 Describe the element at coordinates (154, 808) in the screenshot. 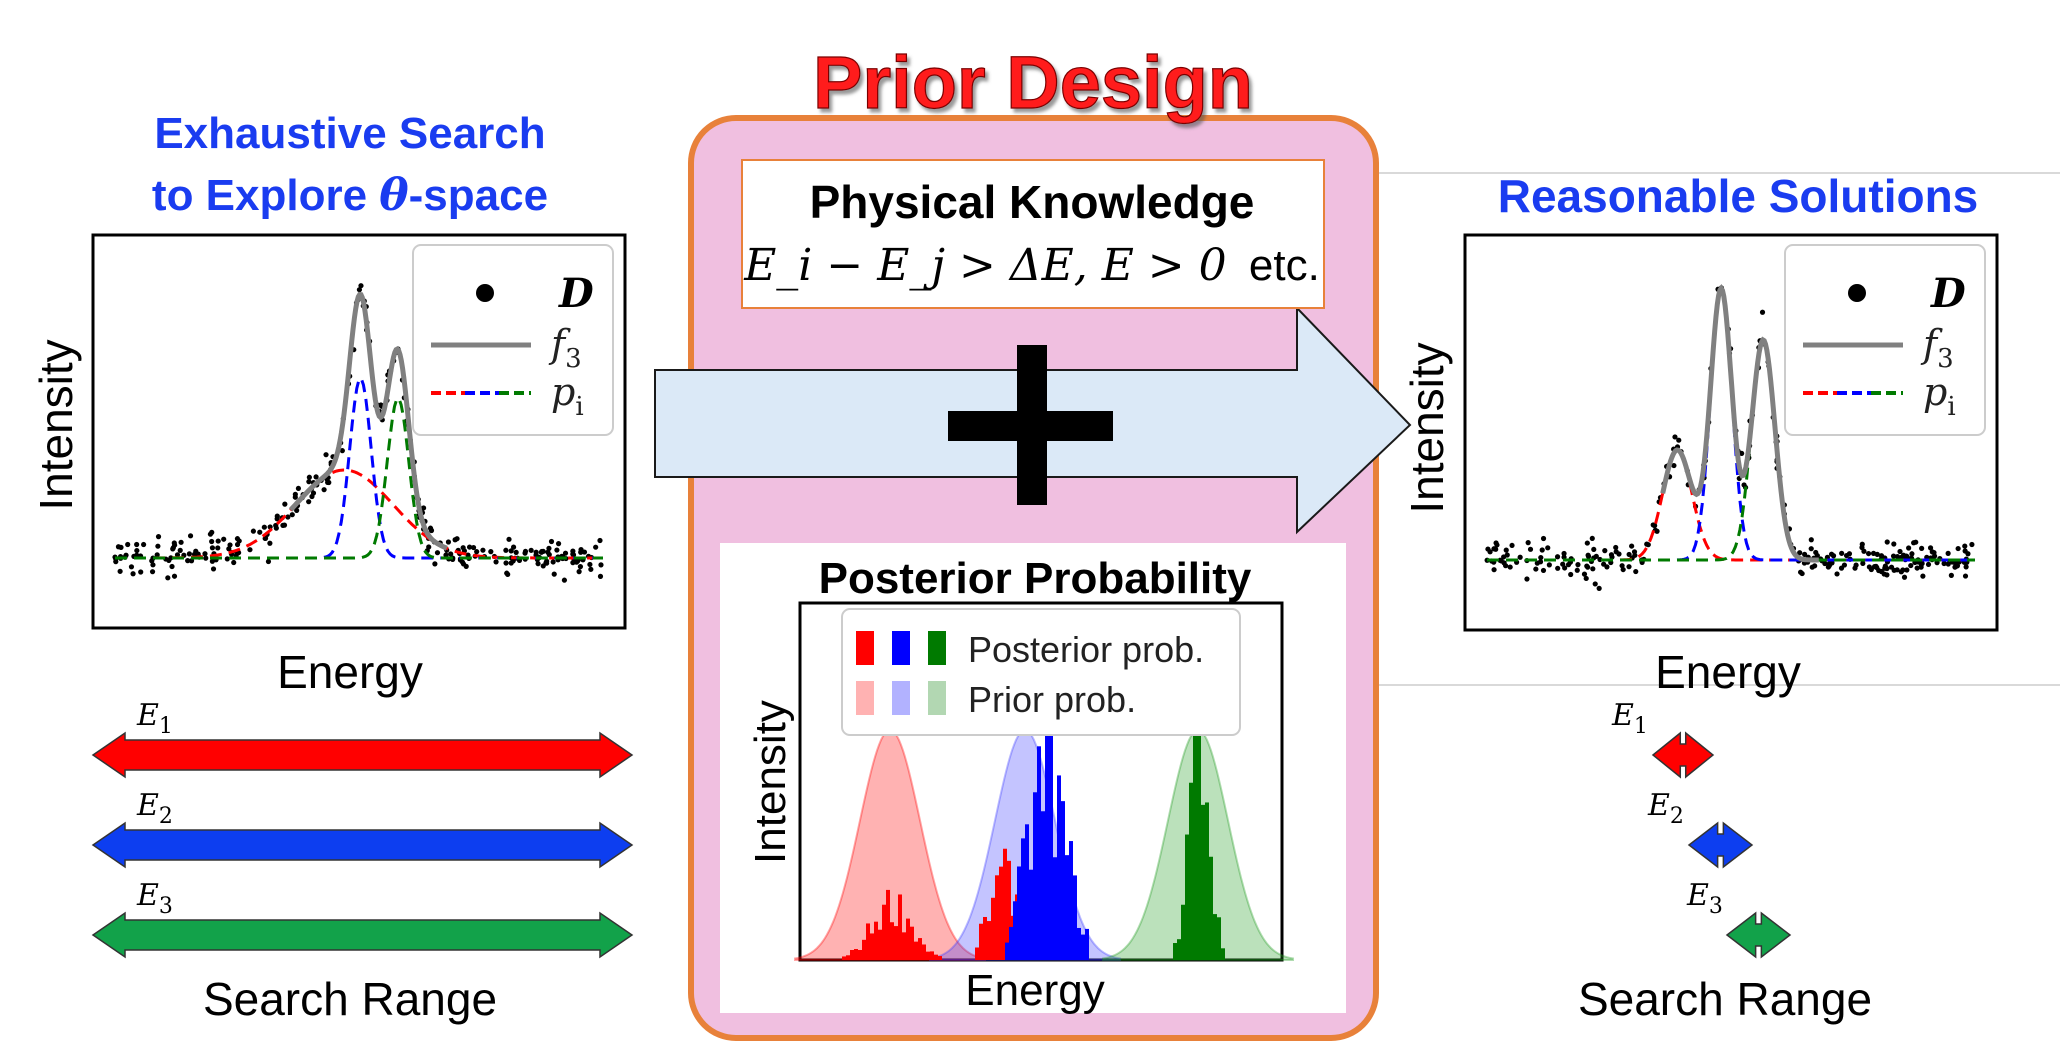

I see `left-range-label-2: E2` at that location.